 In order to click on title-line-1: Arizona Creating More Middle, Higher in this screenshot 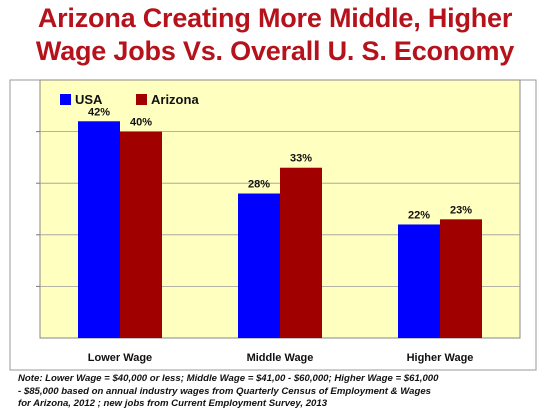, I will do `click(275, 18)`.